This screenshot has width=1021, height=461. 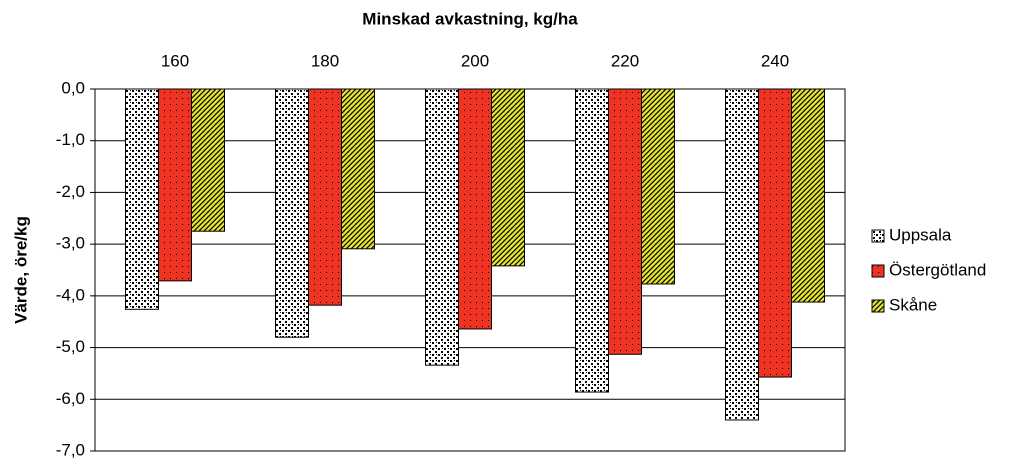 I want to click on legend-label: Skåne, so click(x=913, y=304).